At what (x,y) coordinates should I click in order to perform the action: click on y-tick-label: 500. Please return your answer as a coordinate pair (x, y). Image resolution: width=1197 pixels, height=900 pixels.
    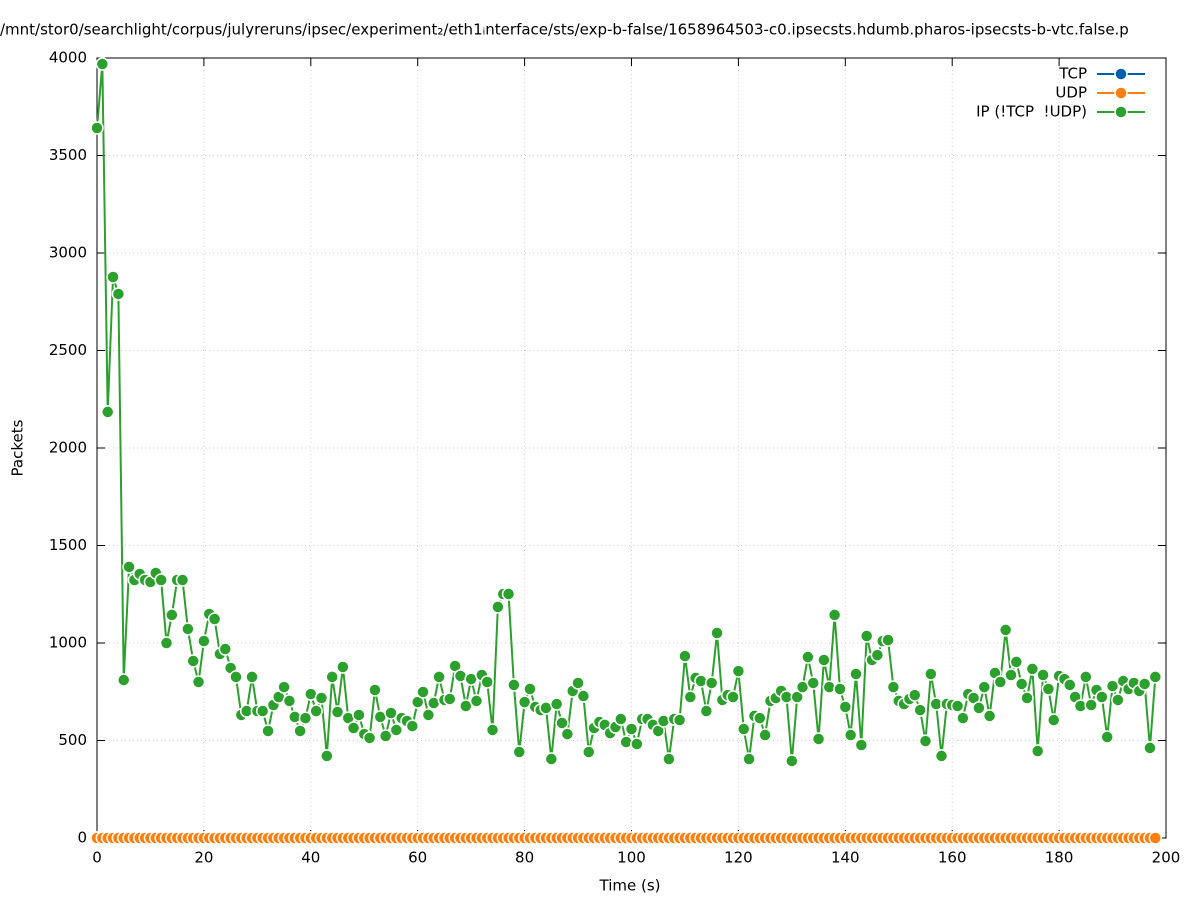
    Looking at the image, I should click on (72, 740).